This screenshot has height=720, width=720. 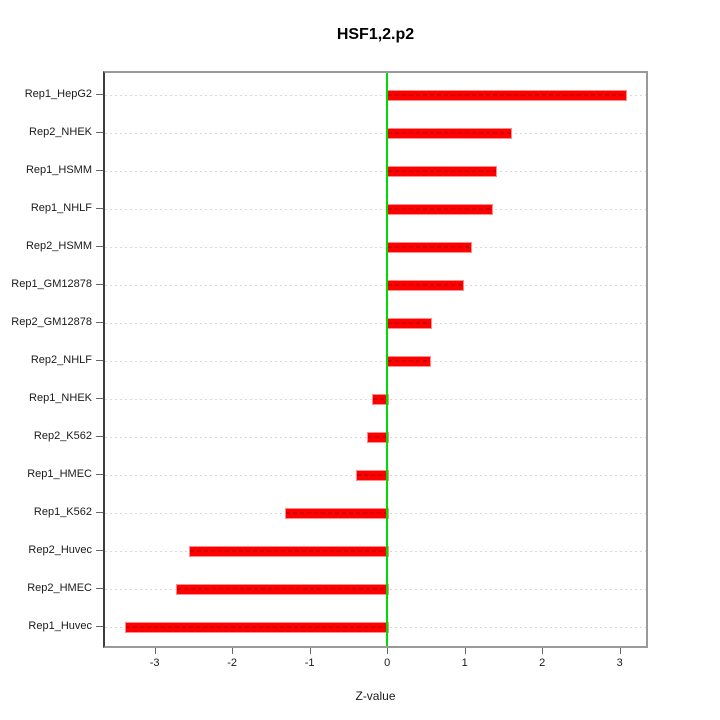 I want to click on bar-Rep2_HSMM, so click(x=430, y=247).